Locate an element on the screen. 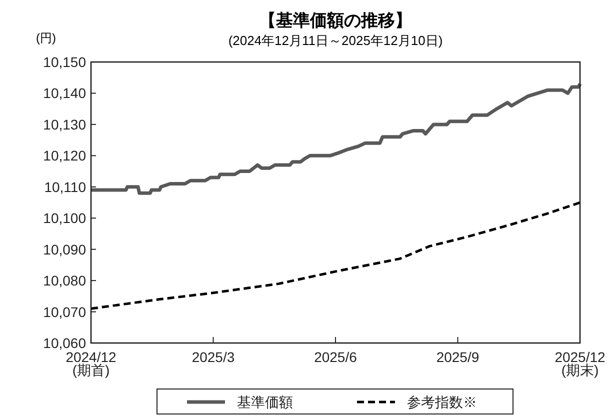  xtick: 2025/9 is located at coordinates (458, 357).